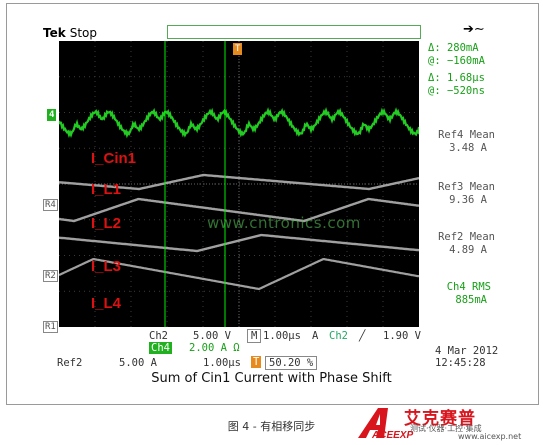 This screenshot has height=445, width=543. I want to click on acquisition-state: Stop, so click(83, 33).